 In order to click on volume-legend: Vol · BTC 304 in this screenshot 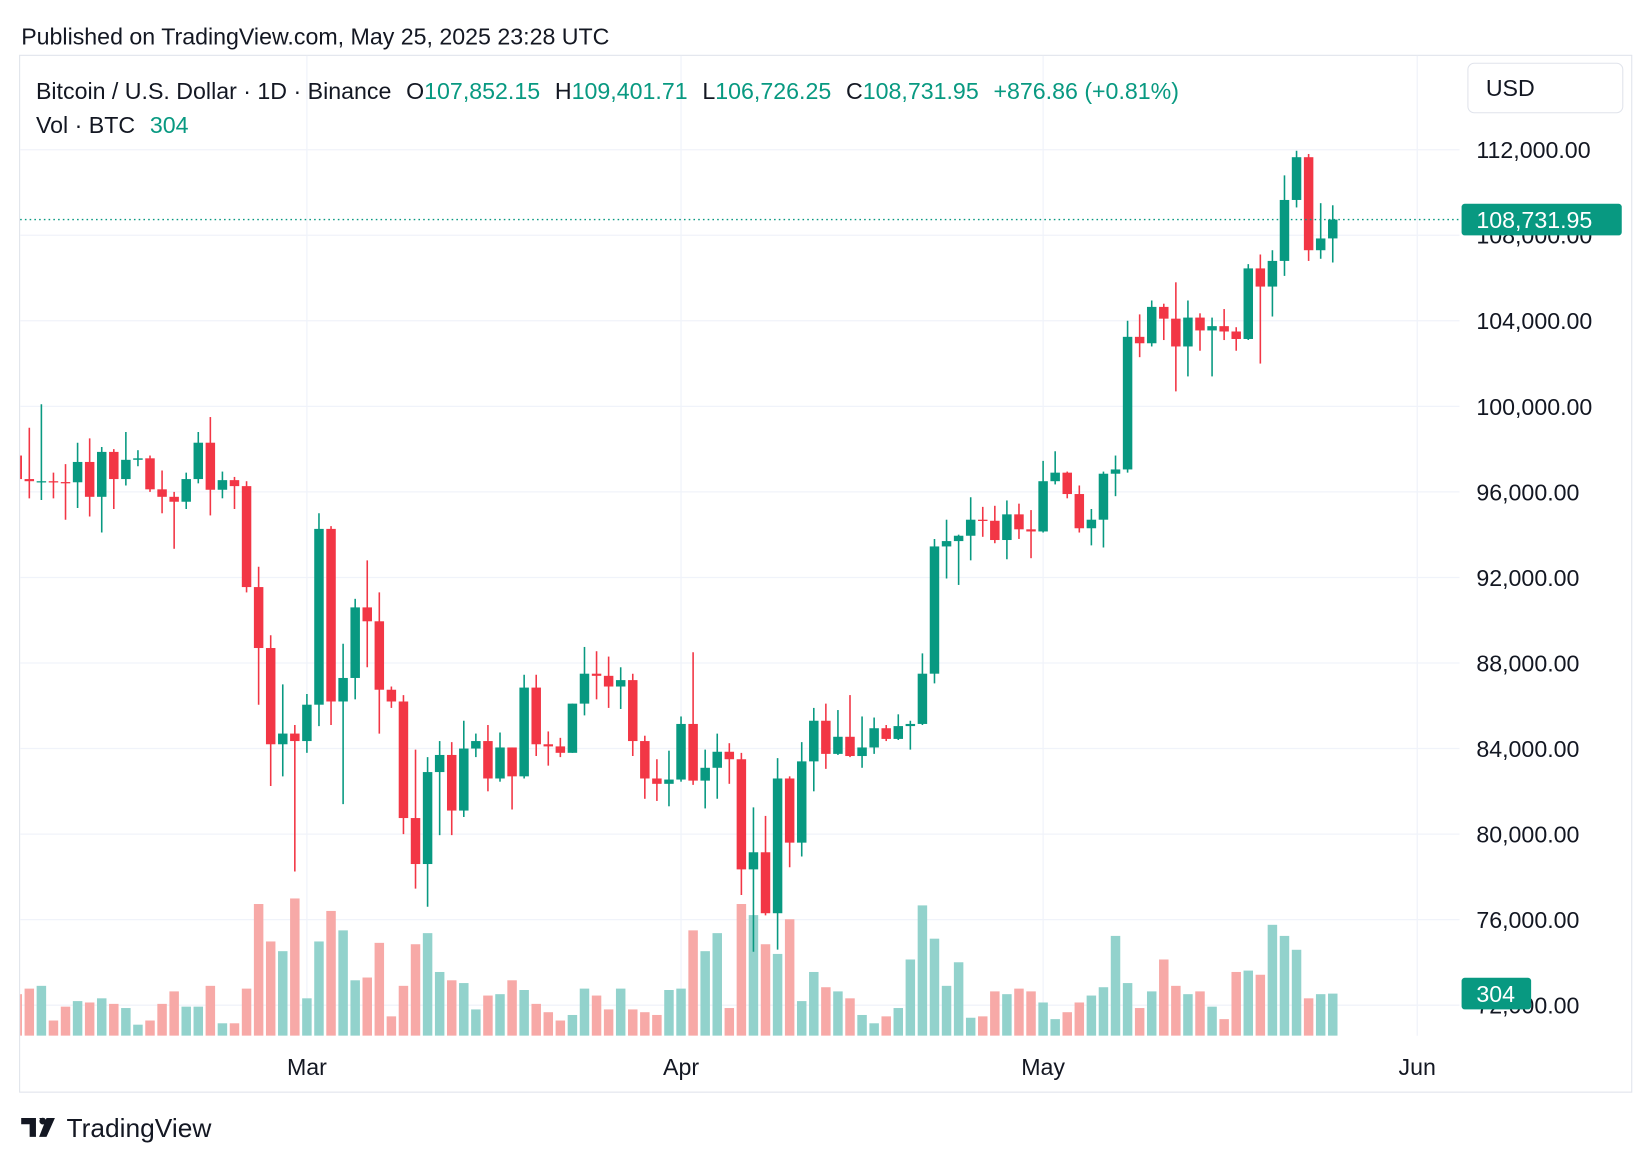, I will do `click(112, 125)`.